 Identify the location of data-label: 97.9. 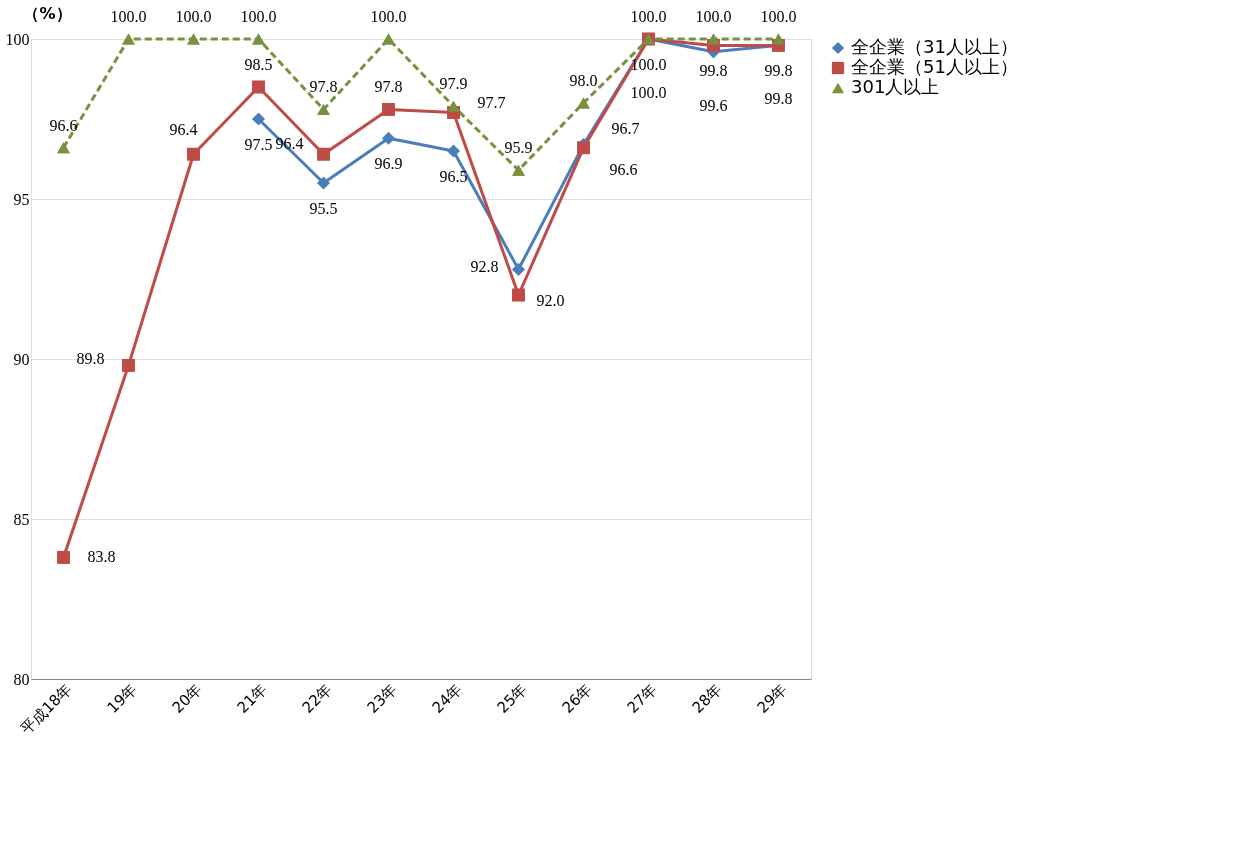
(453, 84).